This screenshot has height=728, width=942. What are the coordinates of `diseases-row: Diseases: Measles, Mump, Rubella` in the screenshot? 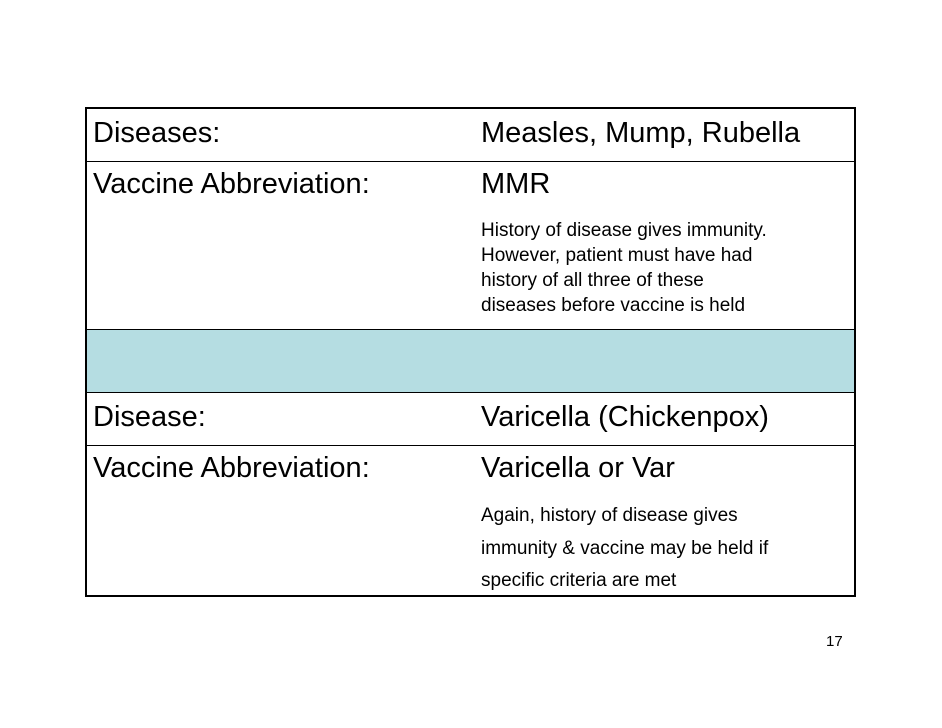 It's located at (470, 135).